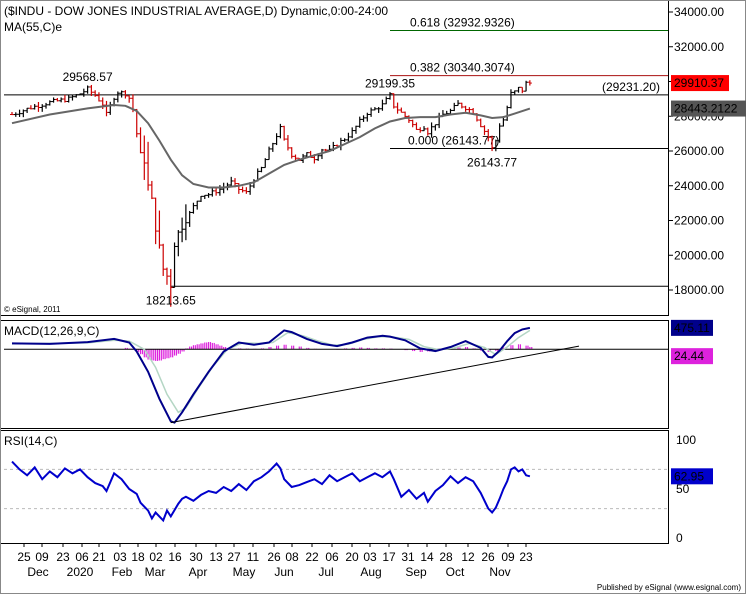 Image resolution: width=746 pixels, height=594 pixels. What do you see at coordinates (283, 572) in the screenshot?
I see `x-month-label: Jun` at bounding box center [283, 572].